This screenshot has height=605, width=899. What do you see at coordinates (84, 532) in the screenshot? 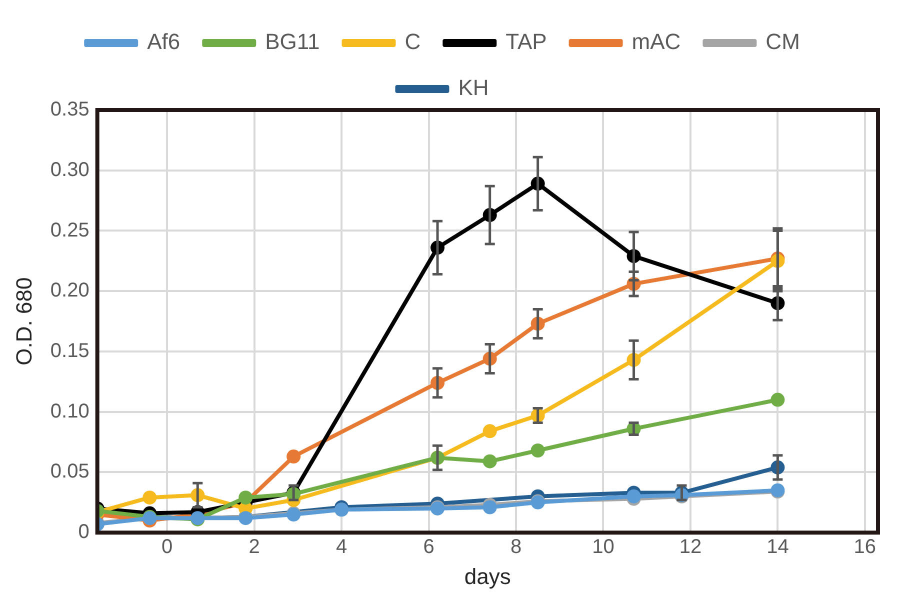
I see `y-tick-label: 0` at bounding box center [84, 532].